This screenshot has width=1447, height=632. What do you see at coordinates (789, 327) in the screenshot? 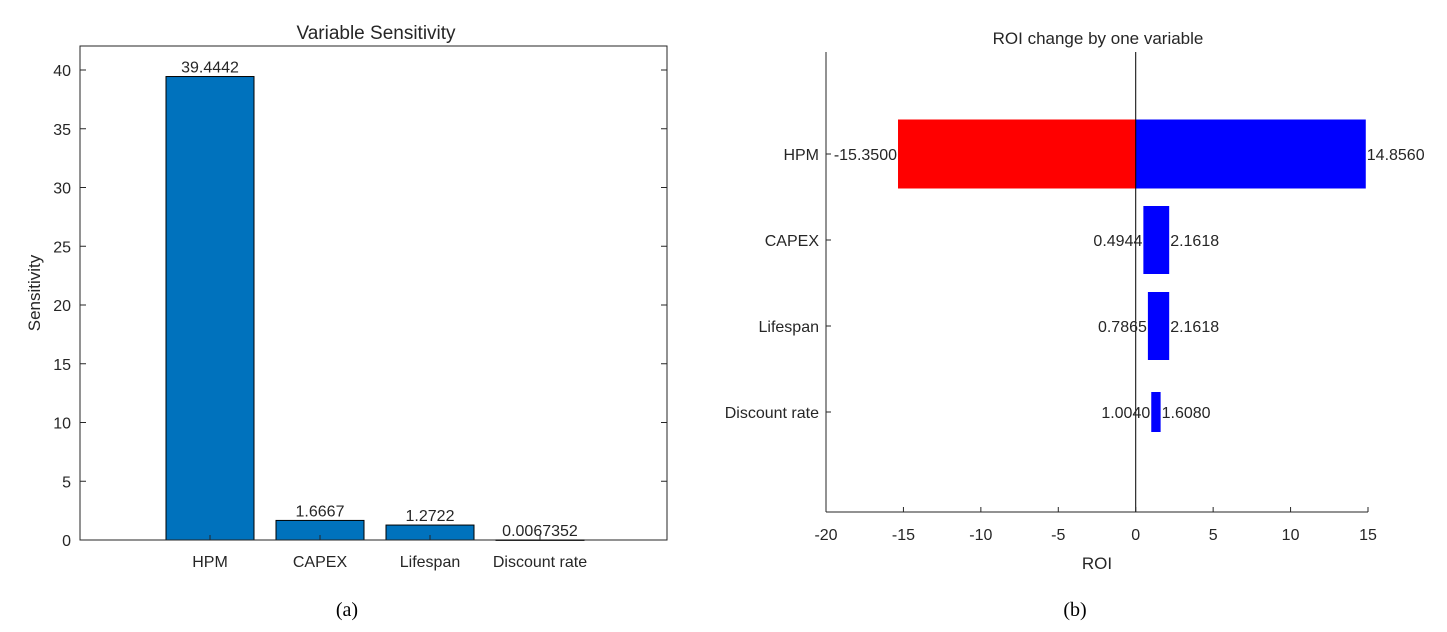
I see `y-tick-label-2: Lifespan` at bounding box center [789, 327].